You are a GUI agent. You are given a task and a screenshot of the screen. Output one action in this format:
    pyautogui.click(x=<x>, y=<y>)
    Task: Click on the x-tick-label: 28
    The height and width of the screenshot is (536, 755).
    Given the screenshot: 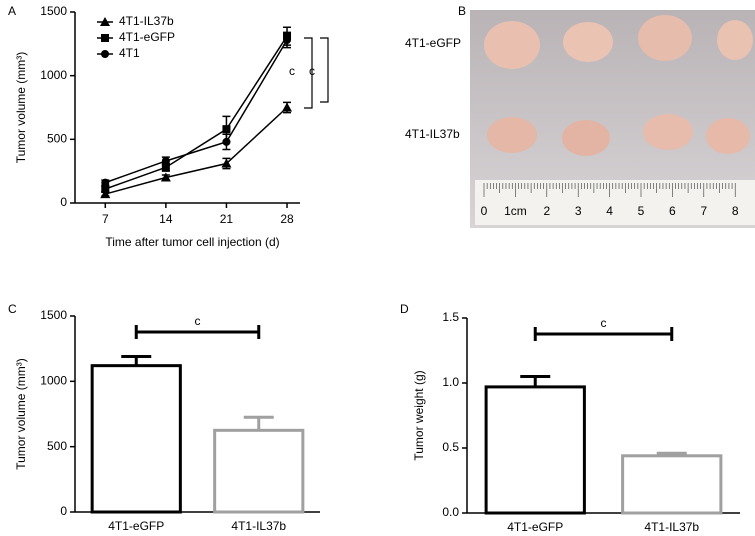 What is the action you would take?
    pyautogui.click(x=287, y=219)
    